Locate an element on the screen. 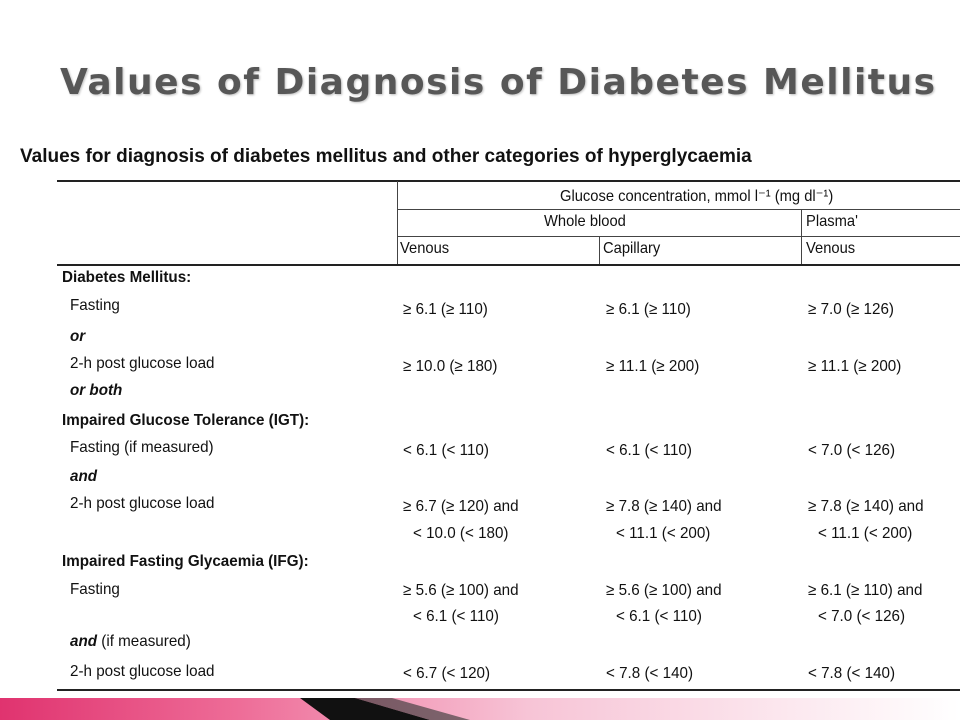  row-label-ifg-and-if-measured: and (if measured) is located at coordinates (130, 642).